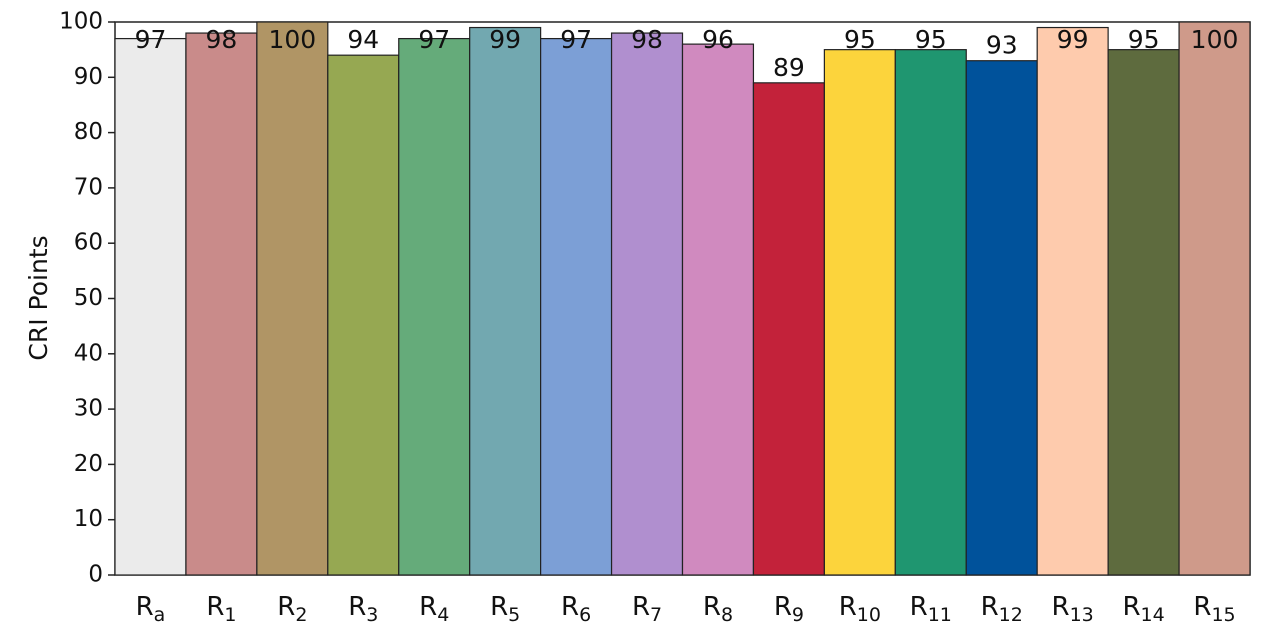 Image resolution: width=1280 pixels, height=640 pixels. I want to click on y-tick-label: 60, so click(88, 243).